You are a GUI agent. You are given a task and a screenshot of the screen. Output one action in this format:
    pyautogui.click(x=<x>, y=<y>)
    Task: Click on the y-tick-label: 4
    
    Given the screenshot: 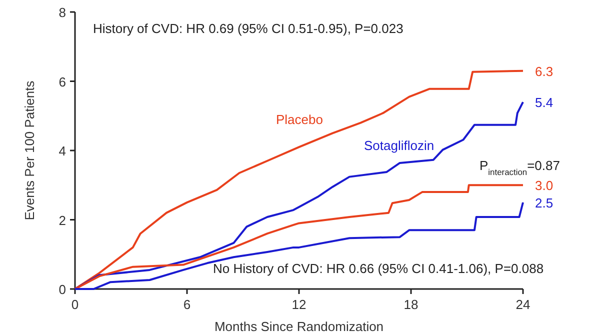 What is the action you would take?
    pyautogui.click(x=62, y=151)
    